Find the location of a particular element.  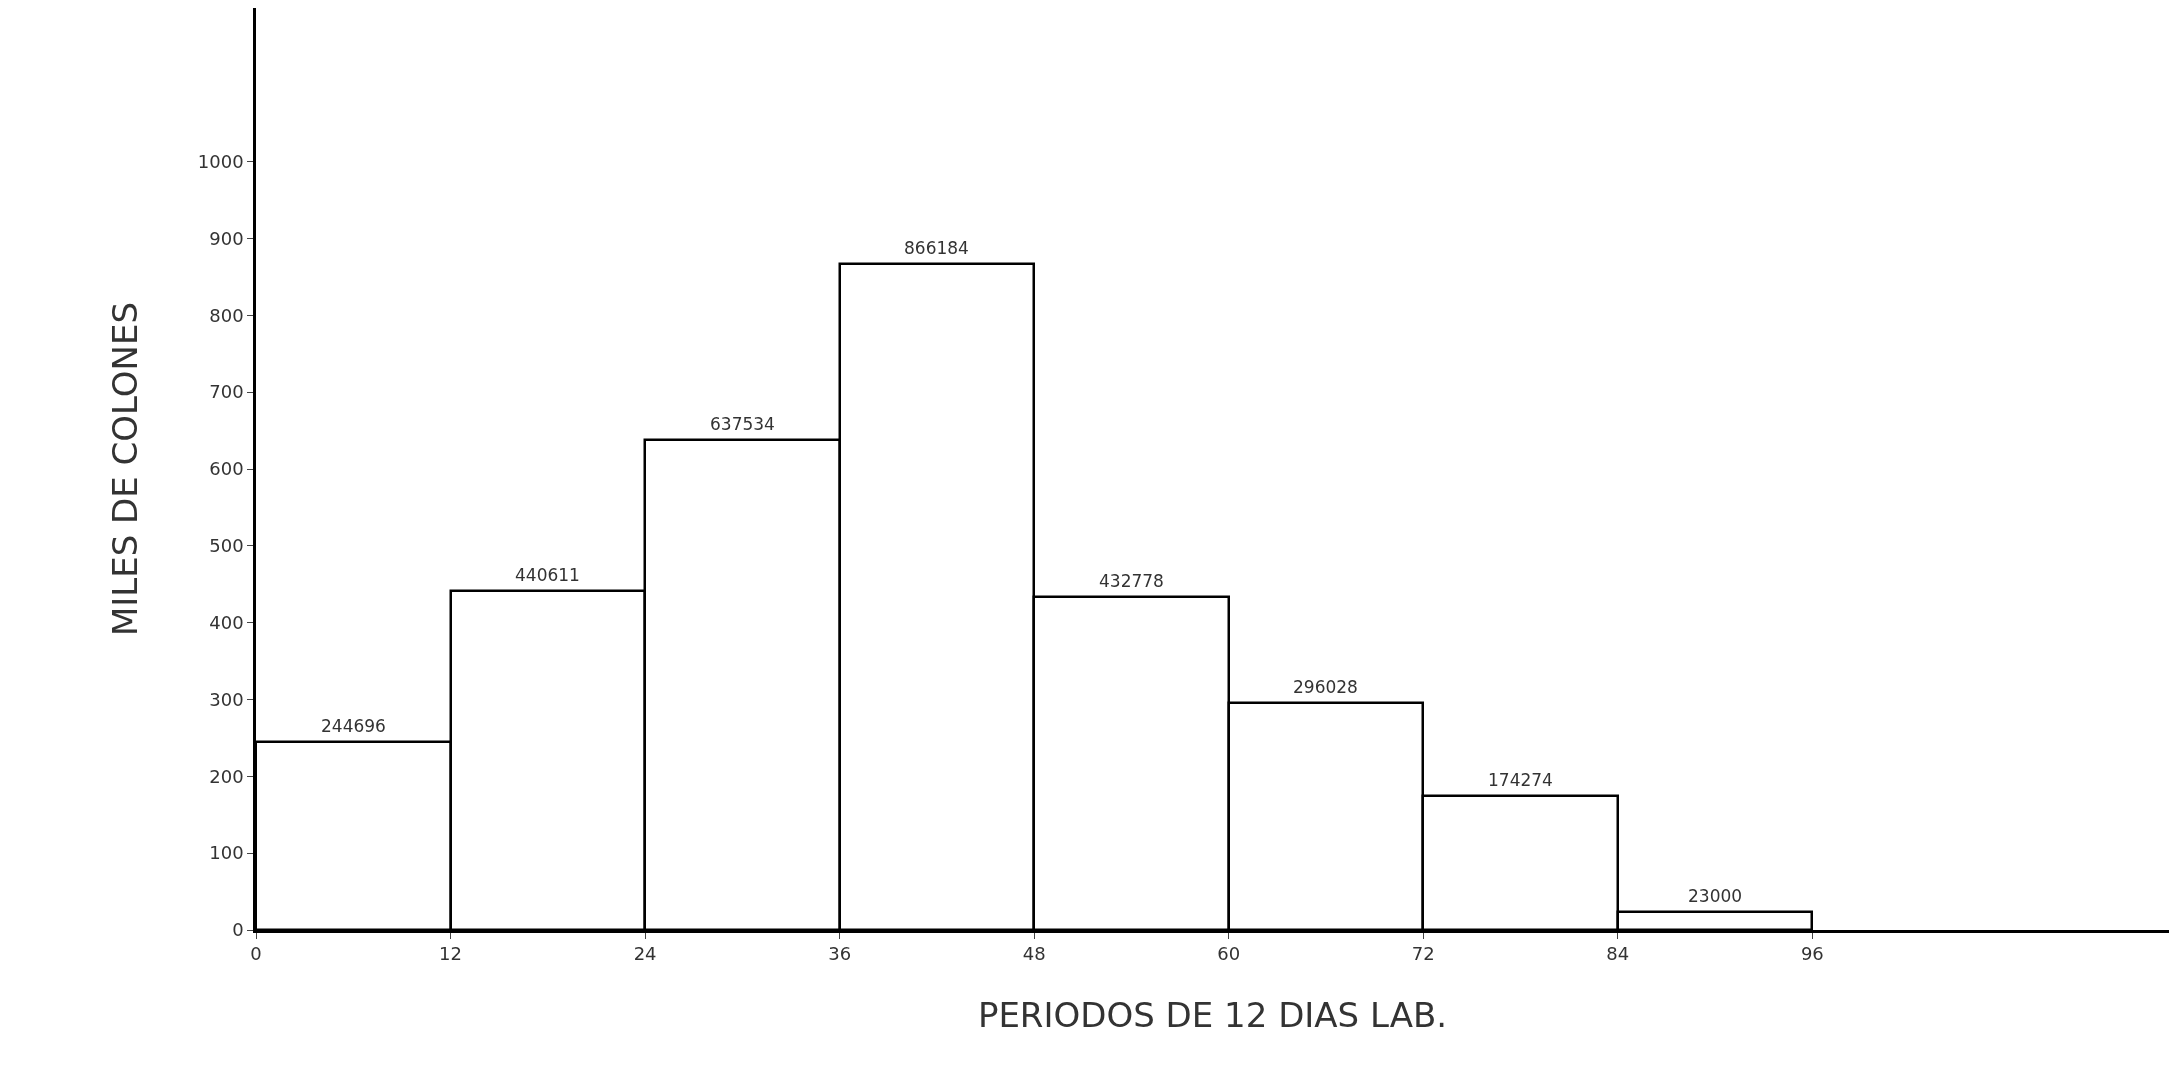

x-tick-label: 96 is located at coordinates (1812, 954).